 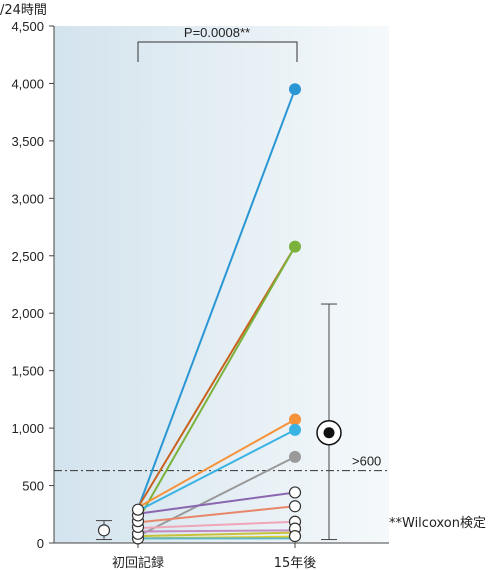 What do you see at coordinates (221, 463) in the screenshot?
I see `threshold-group: >600` at bounding box center [221, 463].